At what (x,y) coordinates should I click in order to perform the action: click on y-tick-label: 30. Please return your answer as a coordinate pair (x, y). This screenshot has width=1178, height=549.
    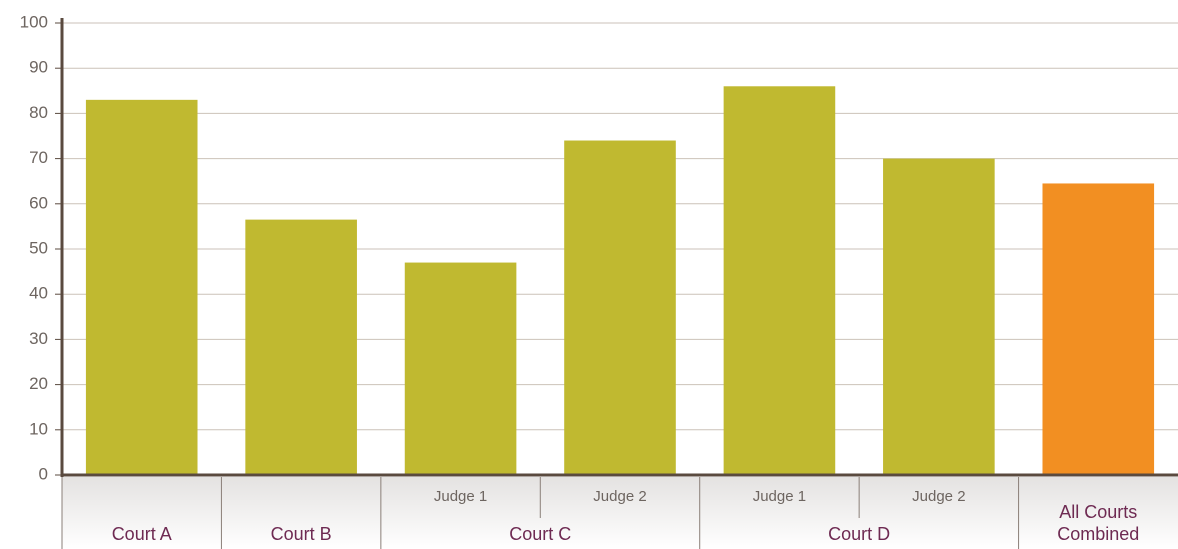
    Looking at the image, I should click on (38, 338).